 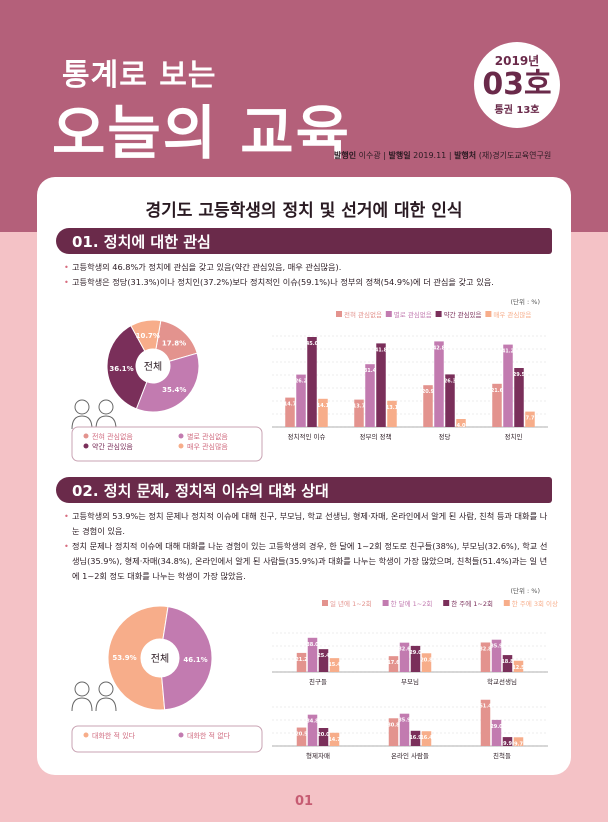 What do you see at coordinates (439, 348) in the screenshot?
I see `bar-value-label: 42.8` at bounding box center [439, 348].